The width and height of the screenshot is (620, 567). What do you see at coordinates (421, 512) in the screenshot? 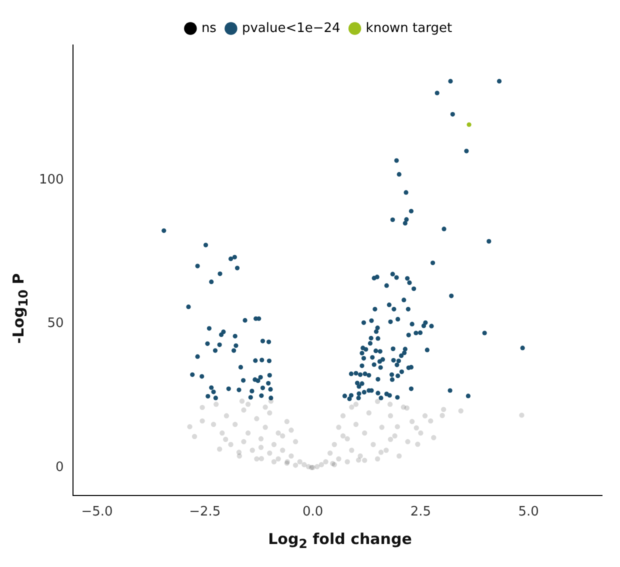
I see `x-tick-label: 2.5` at bounding box center [421, 512].